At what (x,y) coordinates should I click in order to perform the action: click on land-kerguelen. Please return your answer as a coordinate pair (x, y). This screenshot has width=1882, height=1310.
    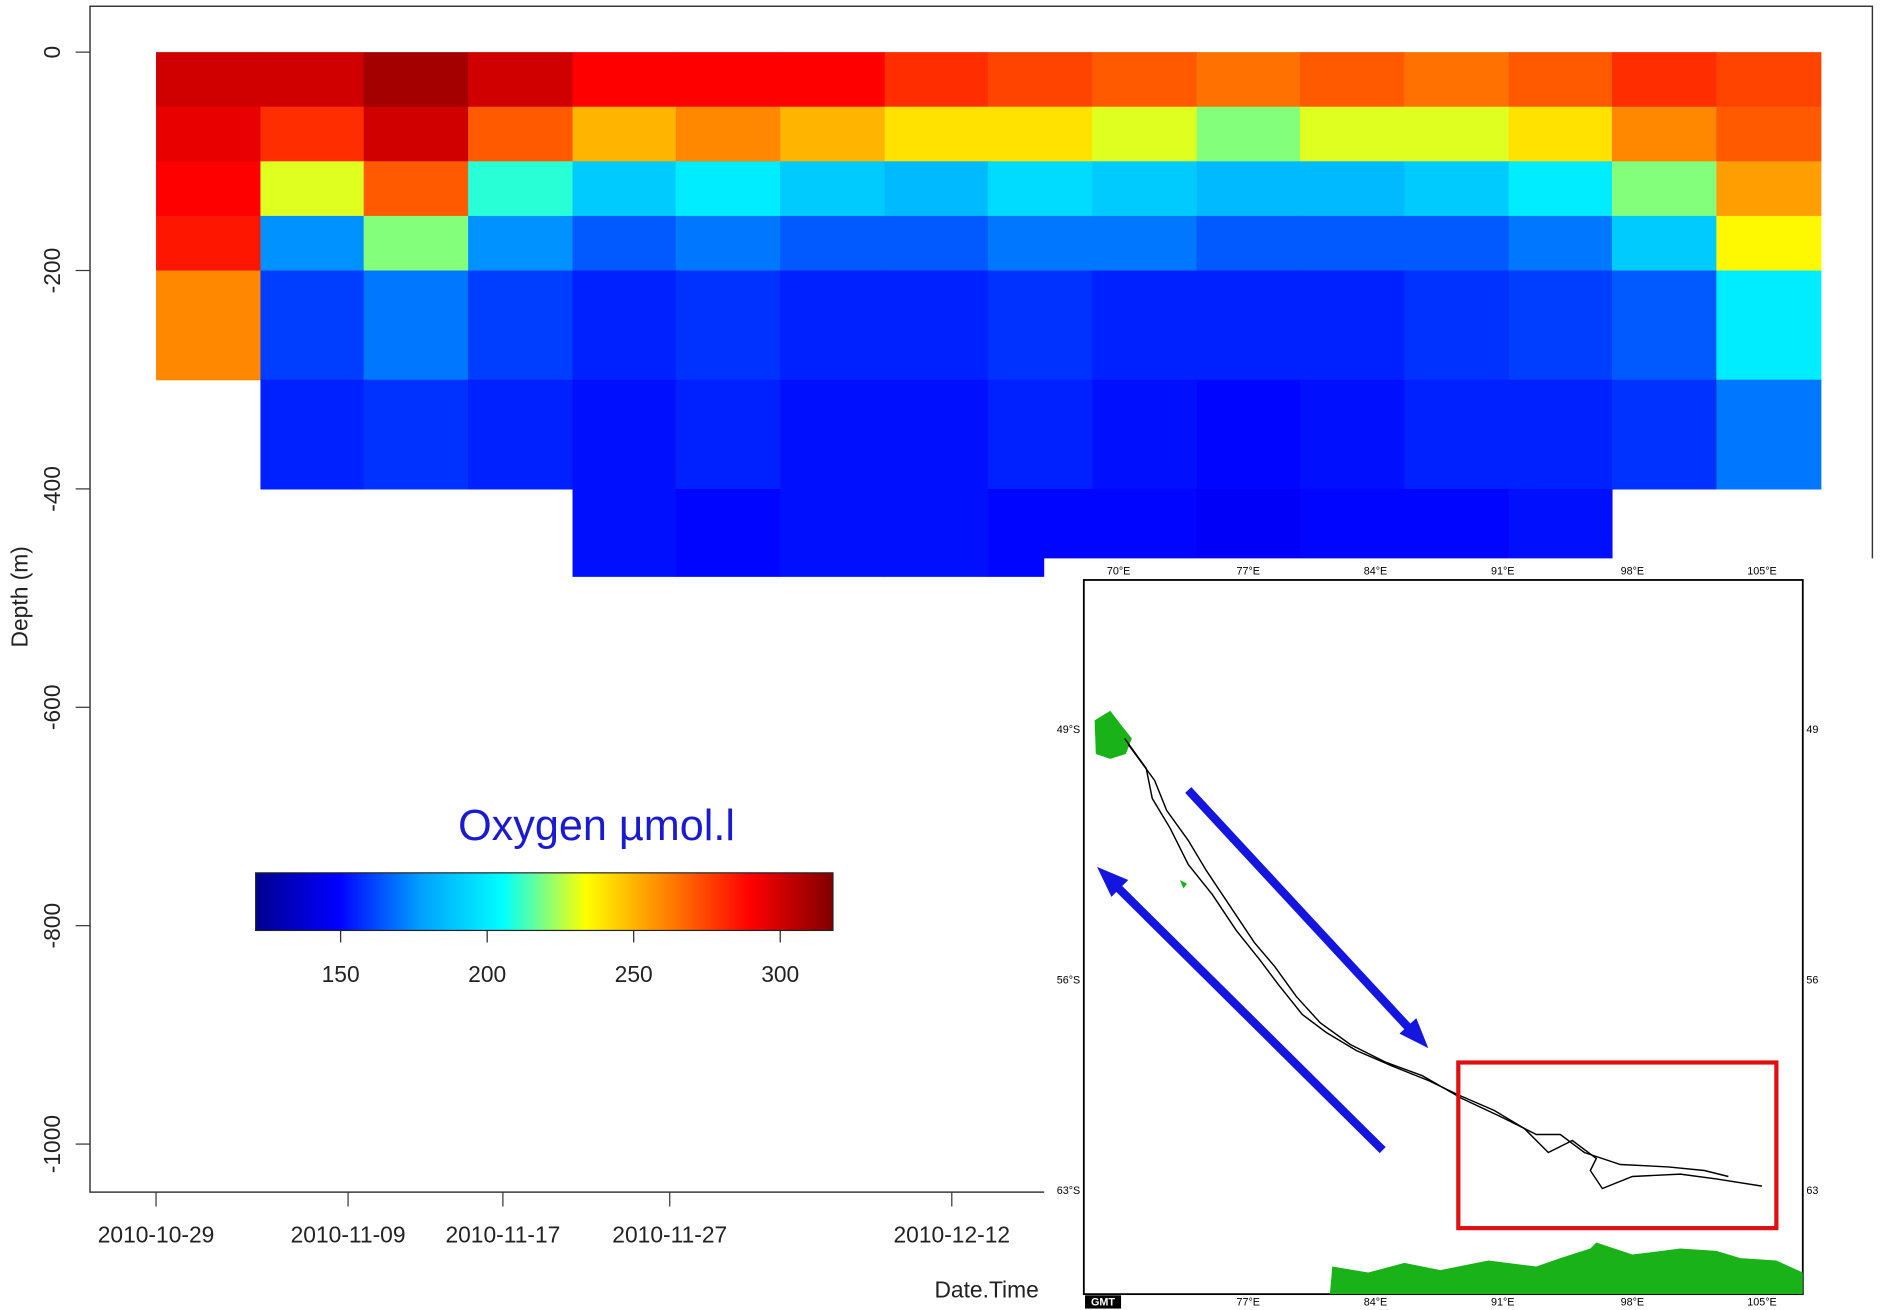
    Looking at the image, I should click on (1113, 734).